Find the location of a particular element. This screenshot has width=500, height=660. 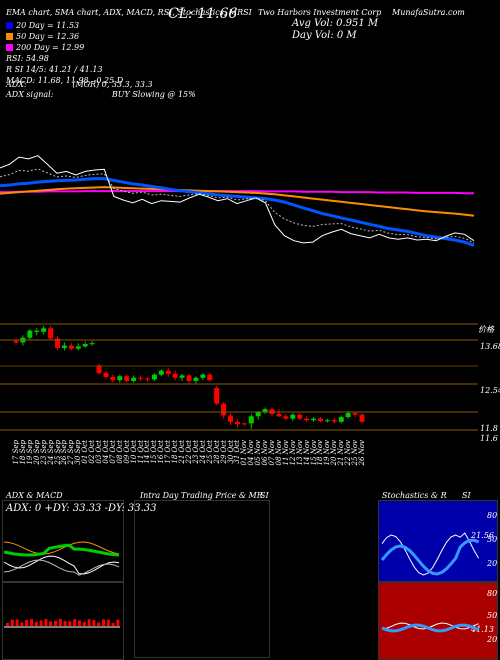

date-tick-label: 26 Nov is located at coordinates (362, 453).